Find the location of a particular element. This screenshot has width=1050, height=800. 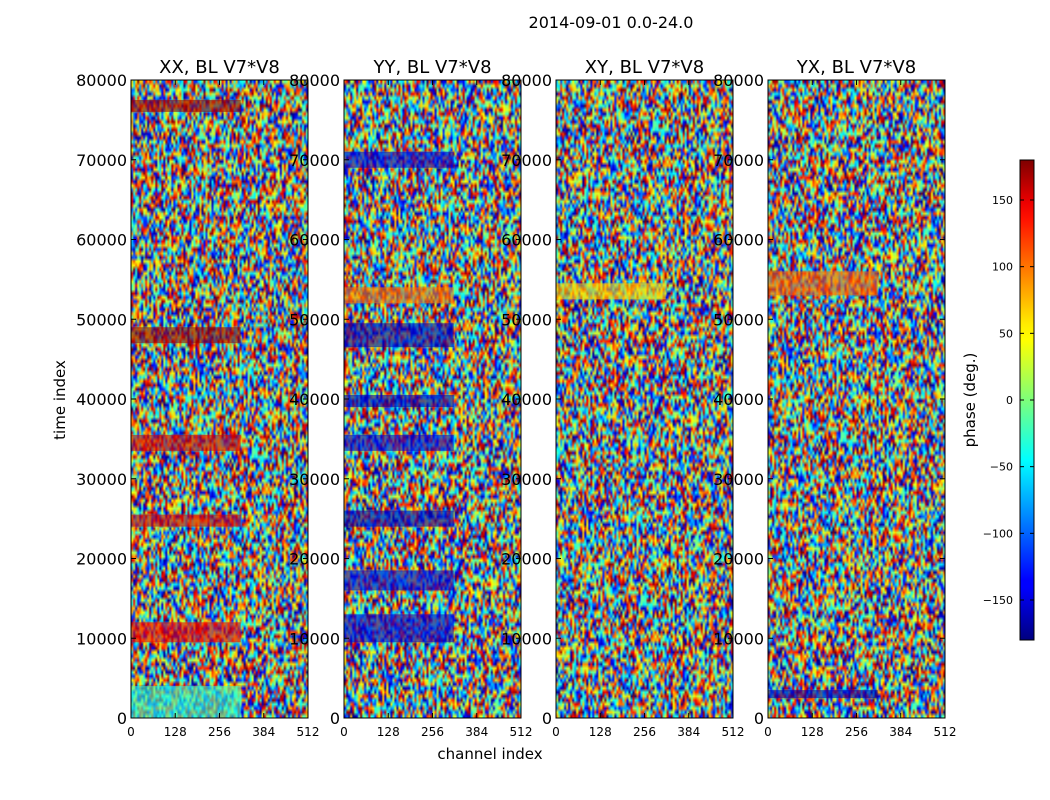

colorbar-ticks: 150 100 50 0 −50 −100 −150 is located at coordinates (1008, 400).